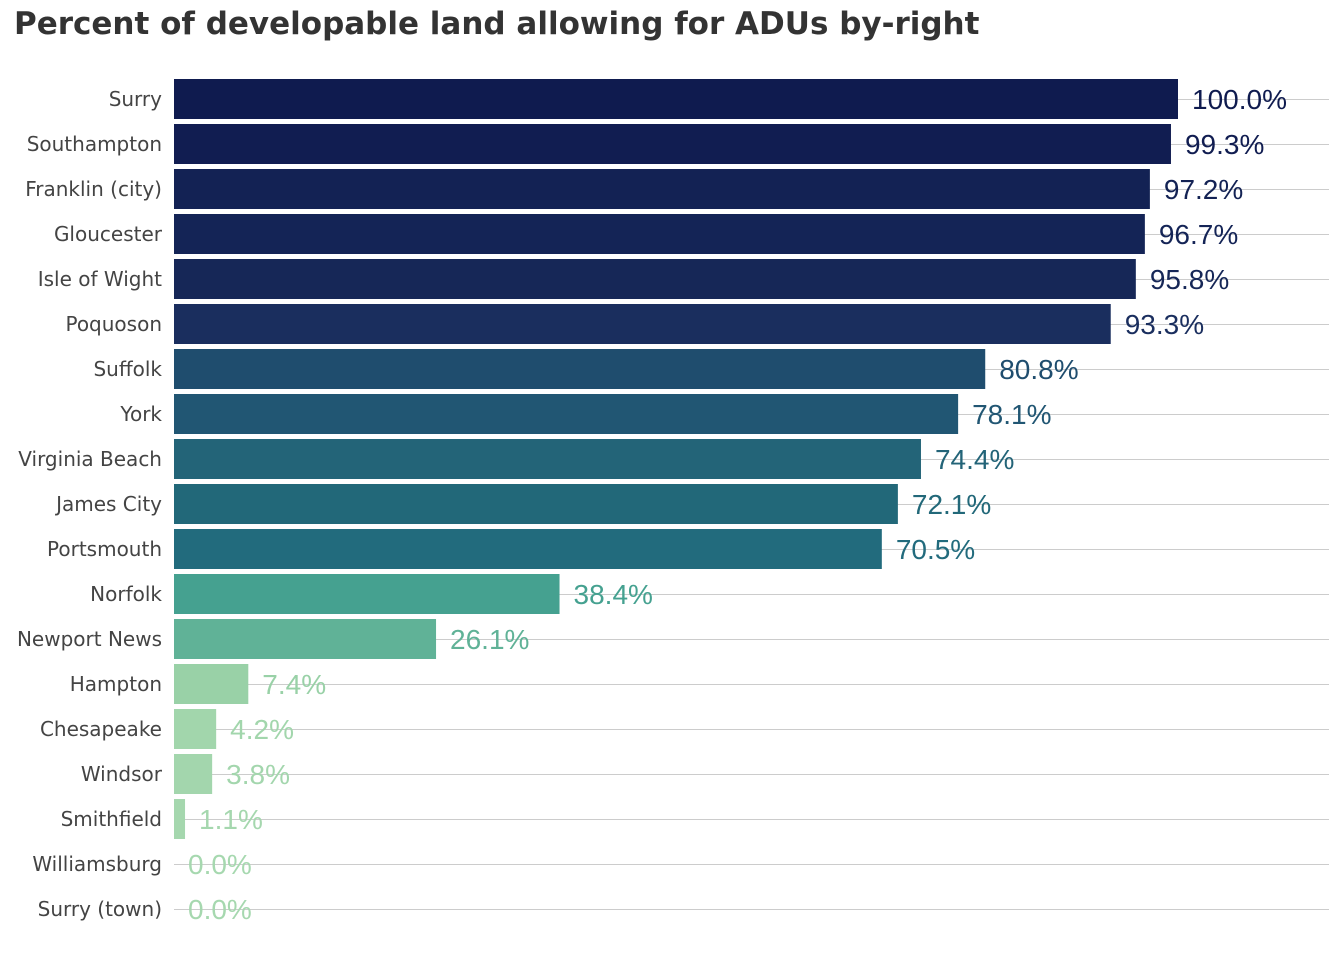 Image resolution: width=1344 pixels, height=960 pixels. What do you see at coordinates (1198, 234) in the screenshot?
I see `value-label: 96.7%` at bounding box center [1198, 234].